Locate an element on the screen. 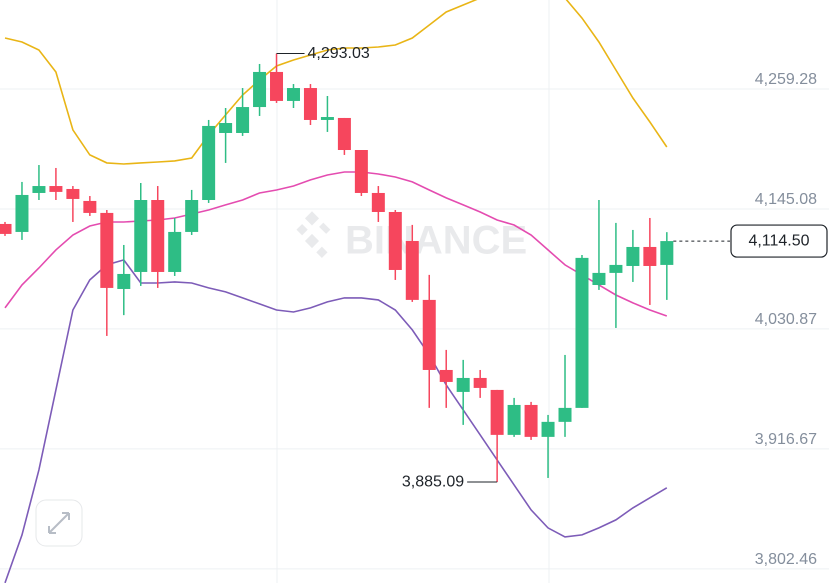 The image size is (829, 583). watermark: BINANCE is located at coordinates (411, 237).